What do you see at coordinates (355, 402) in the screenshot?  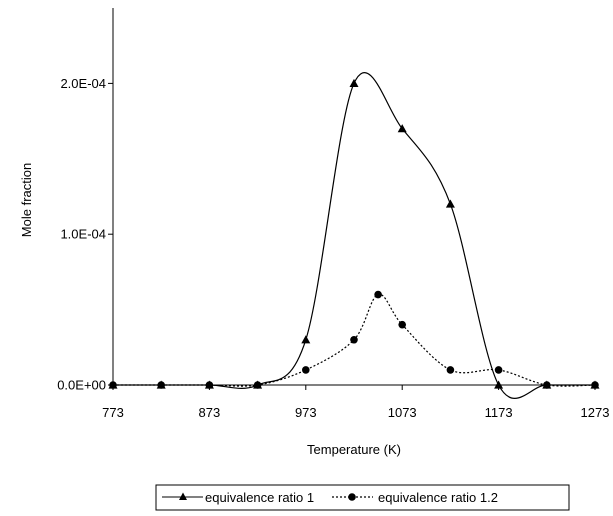 I see `x-axis-ticks: 773 873 973 1073 1173 1273` at bounding box center [355, 402].